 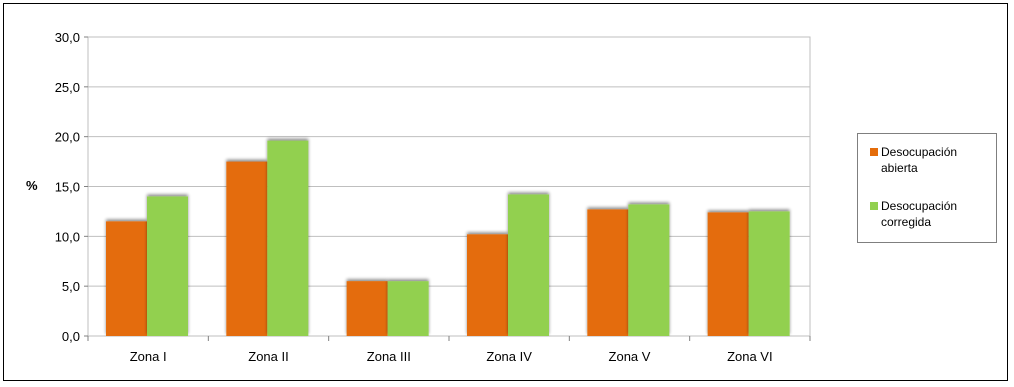 I want to click on legend-label-corregida: Desocupación corregida, so click(x=919, y=214).